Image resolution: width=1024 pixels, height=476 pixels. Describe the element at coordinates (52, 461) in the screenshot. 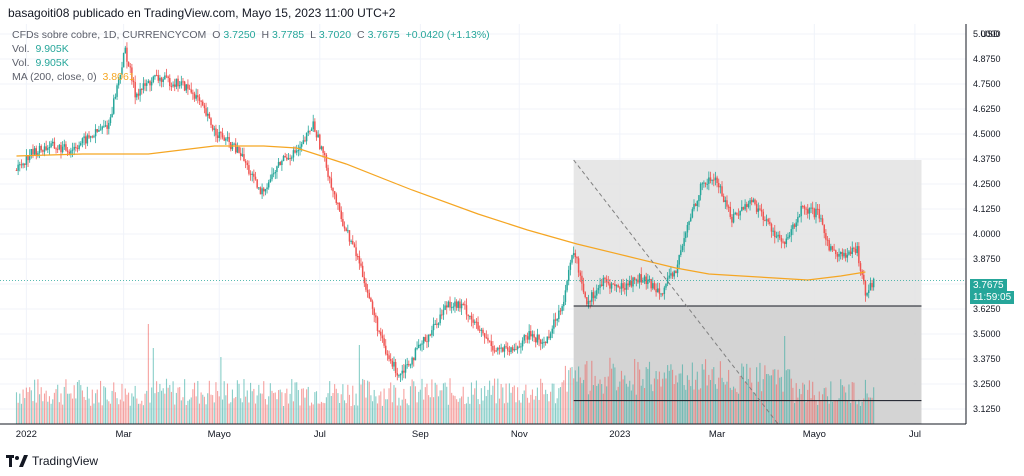

I see `footer-brand: TradingView` at that location.